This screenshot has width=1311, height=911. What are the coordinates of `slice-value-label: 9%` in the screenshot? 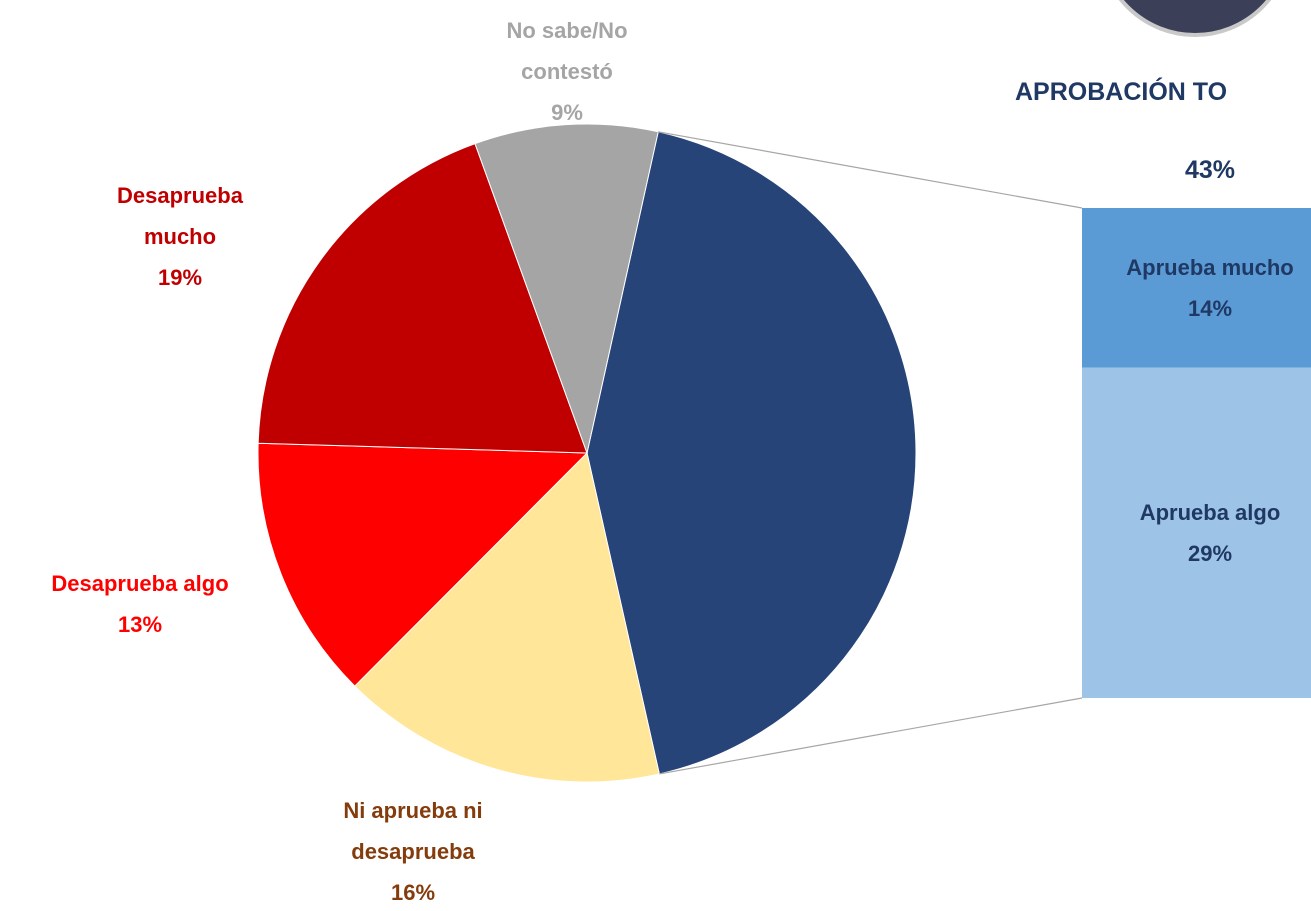 It's located at (567, 112).